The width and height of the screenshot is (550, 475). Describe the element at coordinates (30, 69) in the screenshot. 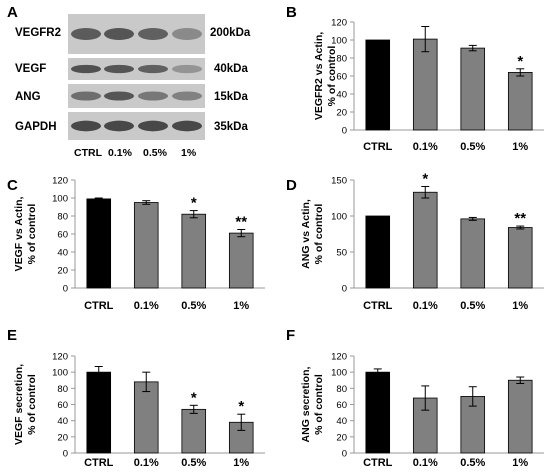

I see `blot-protein-vegf: VEGF` at that location.